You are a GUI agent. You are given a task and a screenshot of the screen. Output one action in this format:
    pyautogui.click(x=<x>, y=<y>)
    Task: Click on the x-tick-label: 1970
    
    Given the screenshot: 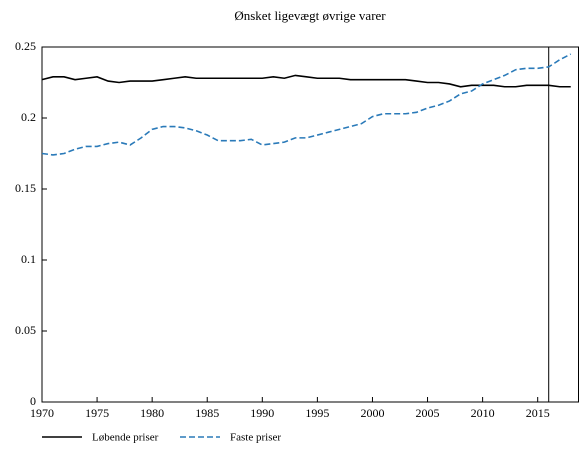 What is the action you would take?
    pyautogui.click(x=42, y=413)
    